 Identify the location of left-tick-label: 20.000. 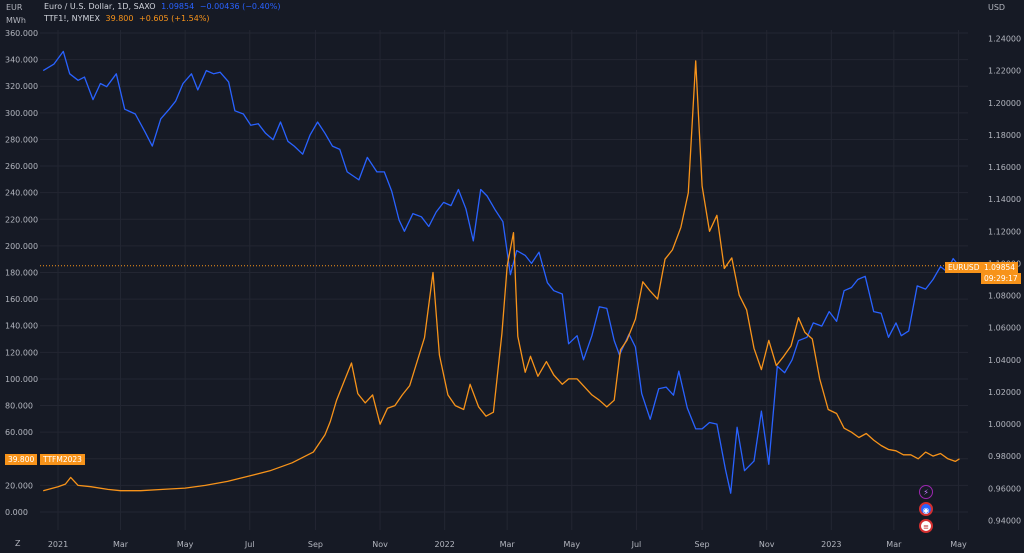
(19, 485).